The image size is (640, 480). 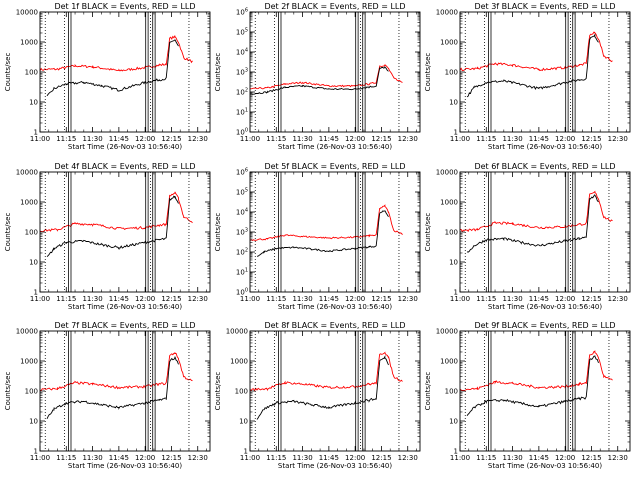 What do you see at coordinates (124, 6) in the screenshot?
I see `panel-title: Det 1f BLACK = Events, RED = LLD` at bounding box center [124, 6].